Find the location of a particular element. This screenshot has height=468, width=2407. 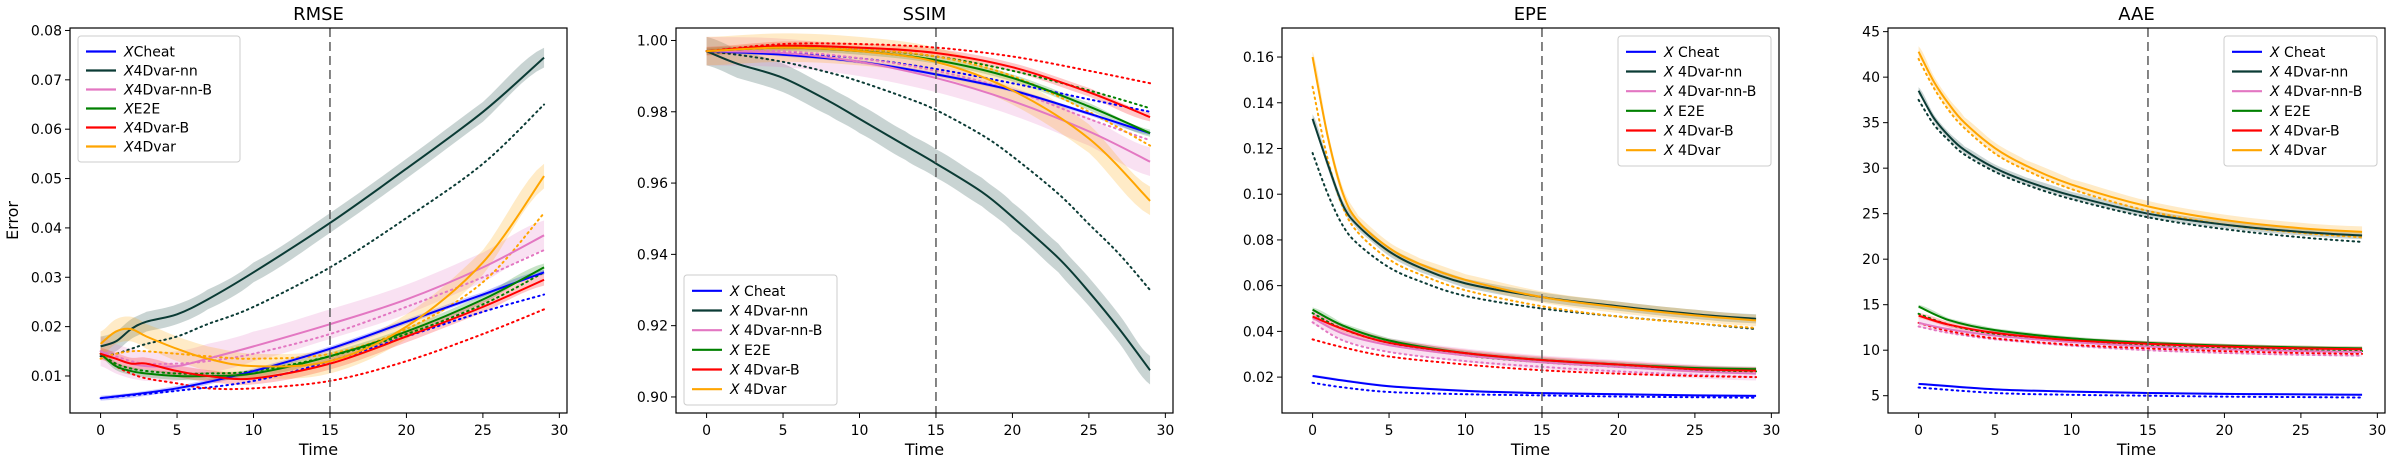

band-x-4dvar-nn-b is located at coordinates (1534, 345).